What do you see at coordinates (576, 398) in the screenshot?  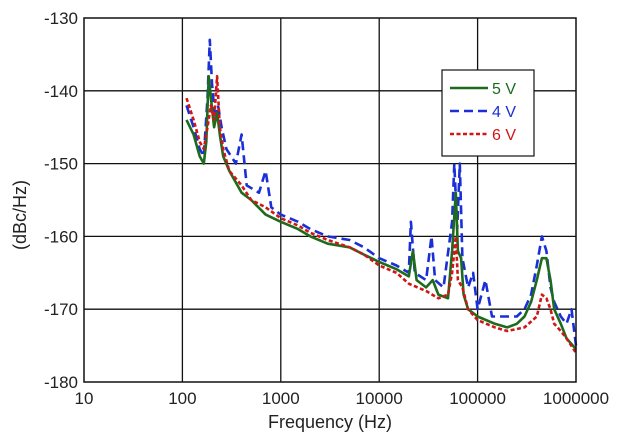 I see `x-tick-label: 1000000` at bounding box center [576, 398].